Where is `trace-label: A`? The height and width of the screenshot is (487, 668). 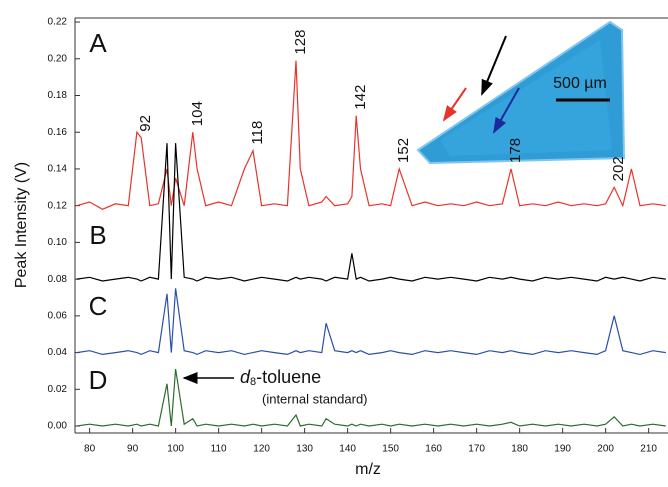 trace-label: A is located at coordinates (98, 43).